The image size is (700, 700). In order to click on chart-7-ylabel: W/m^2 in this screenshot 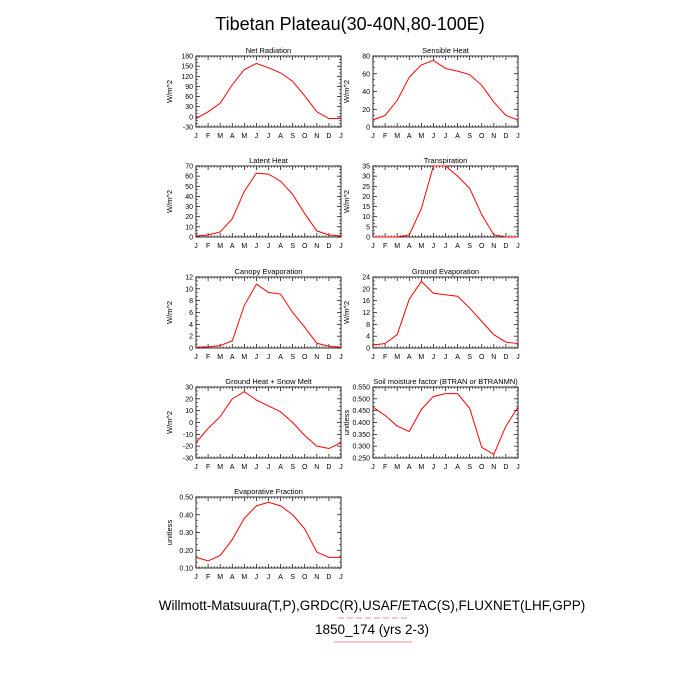, I will do `click(169, 422)`.